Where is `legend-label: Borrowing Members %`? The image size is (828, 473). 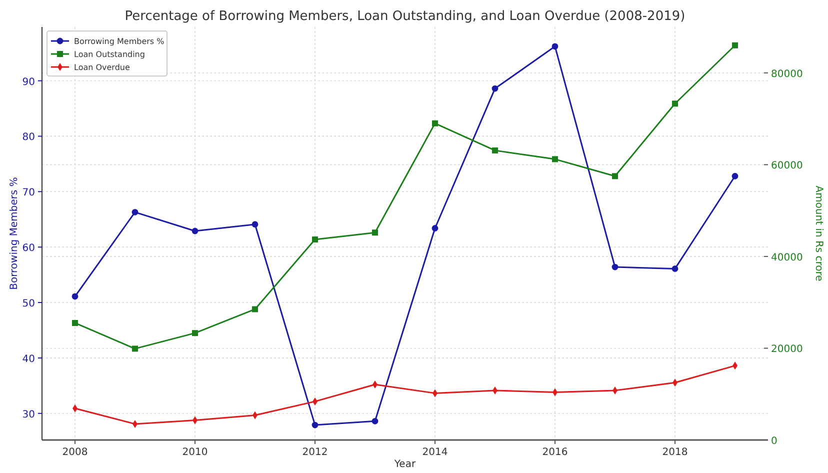
legend-label: Borrowing Members % is located at coordinates (119, 41).